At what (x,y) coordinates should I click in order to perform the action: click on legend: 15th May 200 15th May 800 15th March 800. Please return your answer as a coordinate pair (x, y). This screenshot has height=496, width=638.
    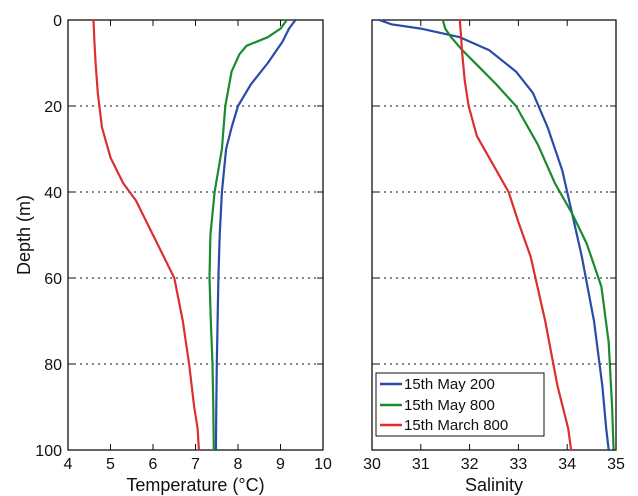
    Looking at the image, I should click on (460, 404).